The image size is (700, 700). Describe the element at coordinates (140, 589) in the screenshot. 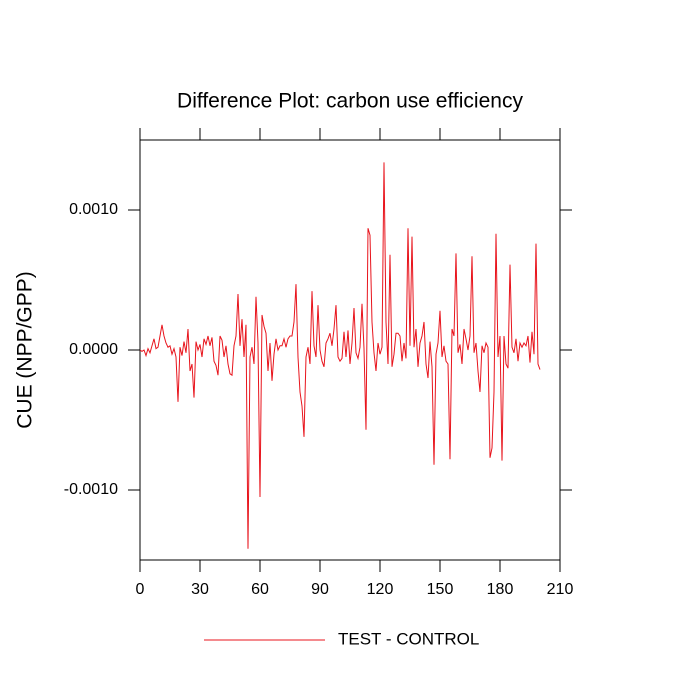

I see `x-tick-label: 0` at that location.